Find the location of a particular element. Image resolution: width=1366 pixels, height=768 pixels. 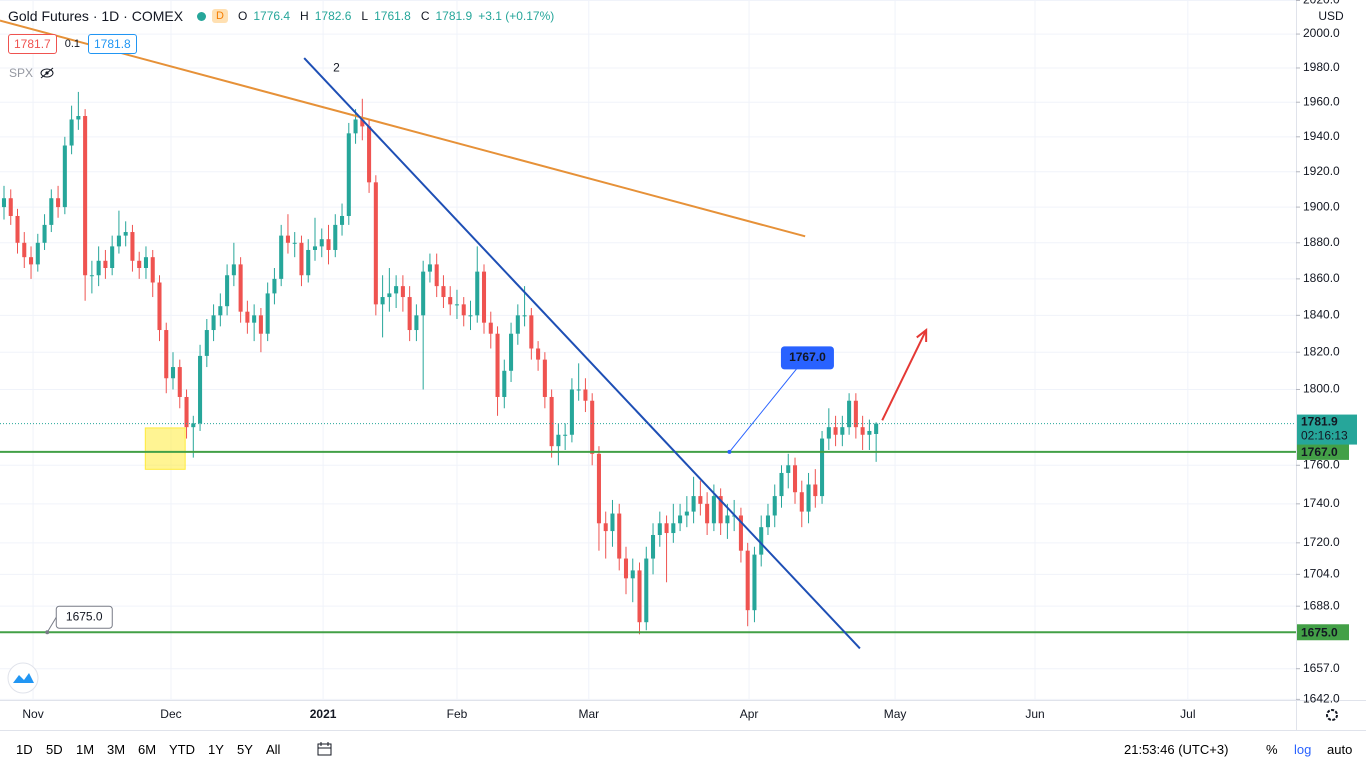

range-button: 1Y is located at coordinates (216, 749).